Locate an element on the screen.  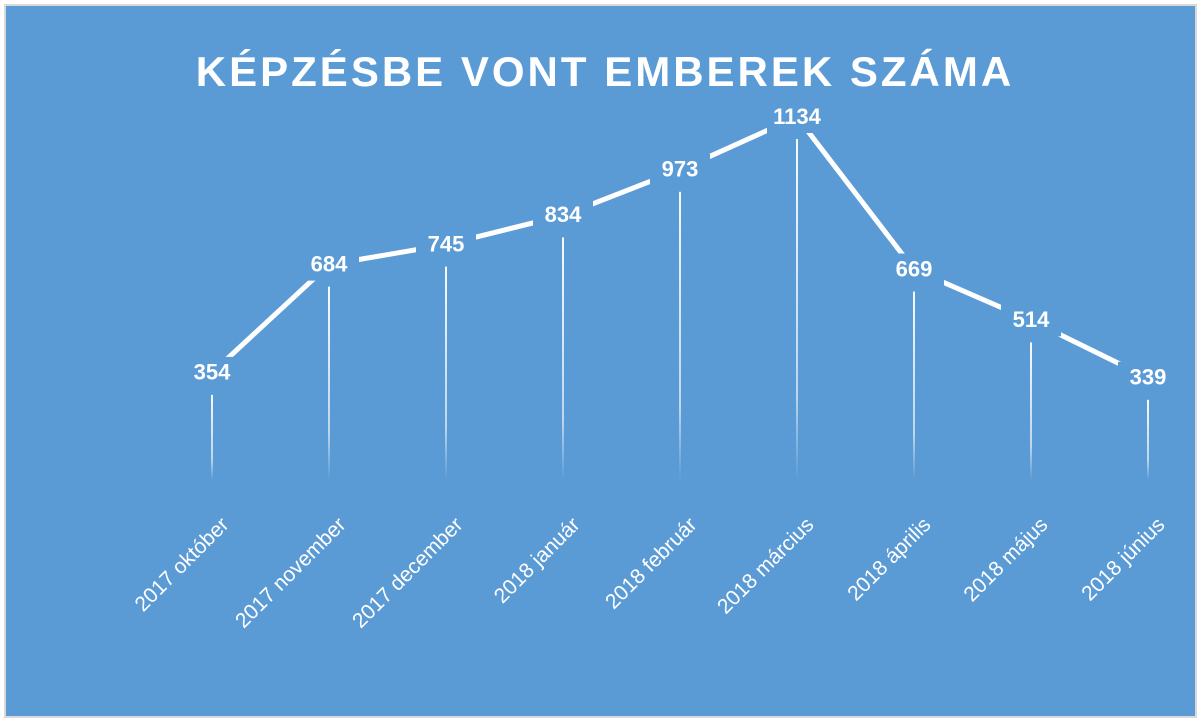
data-label: 1134 is located at coordinates (797, 116).